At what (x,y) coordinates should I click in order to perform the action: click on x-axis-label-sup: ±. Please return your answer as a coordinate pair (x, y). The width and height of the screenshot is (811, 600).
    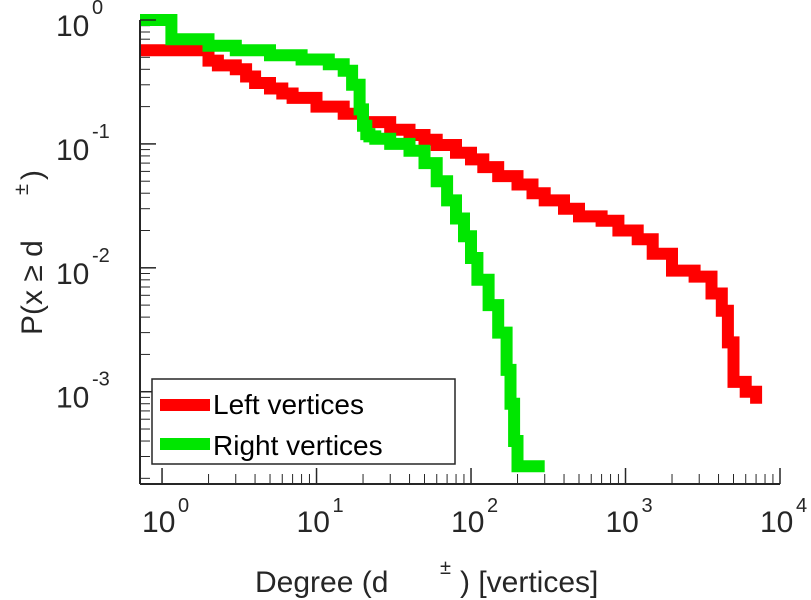
    Looking at the image, I should click on (445, 568).